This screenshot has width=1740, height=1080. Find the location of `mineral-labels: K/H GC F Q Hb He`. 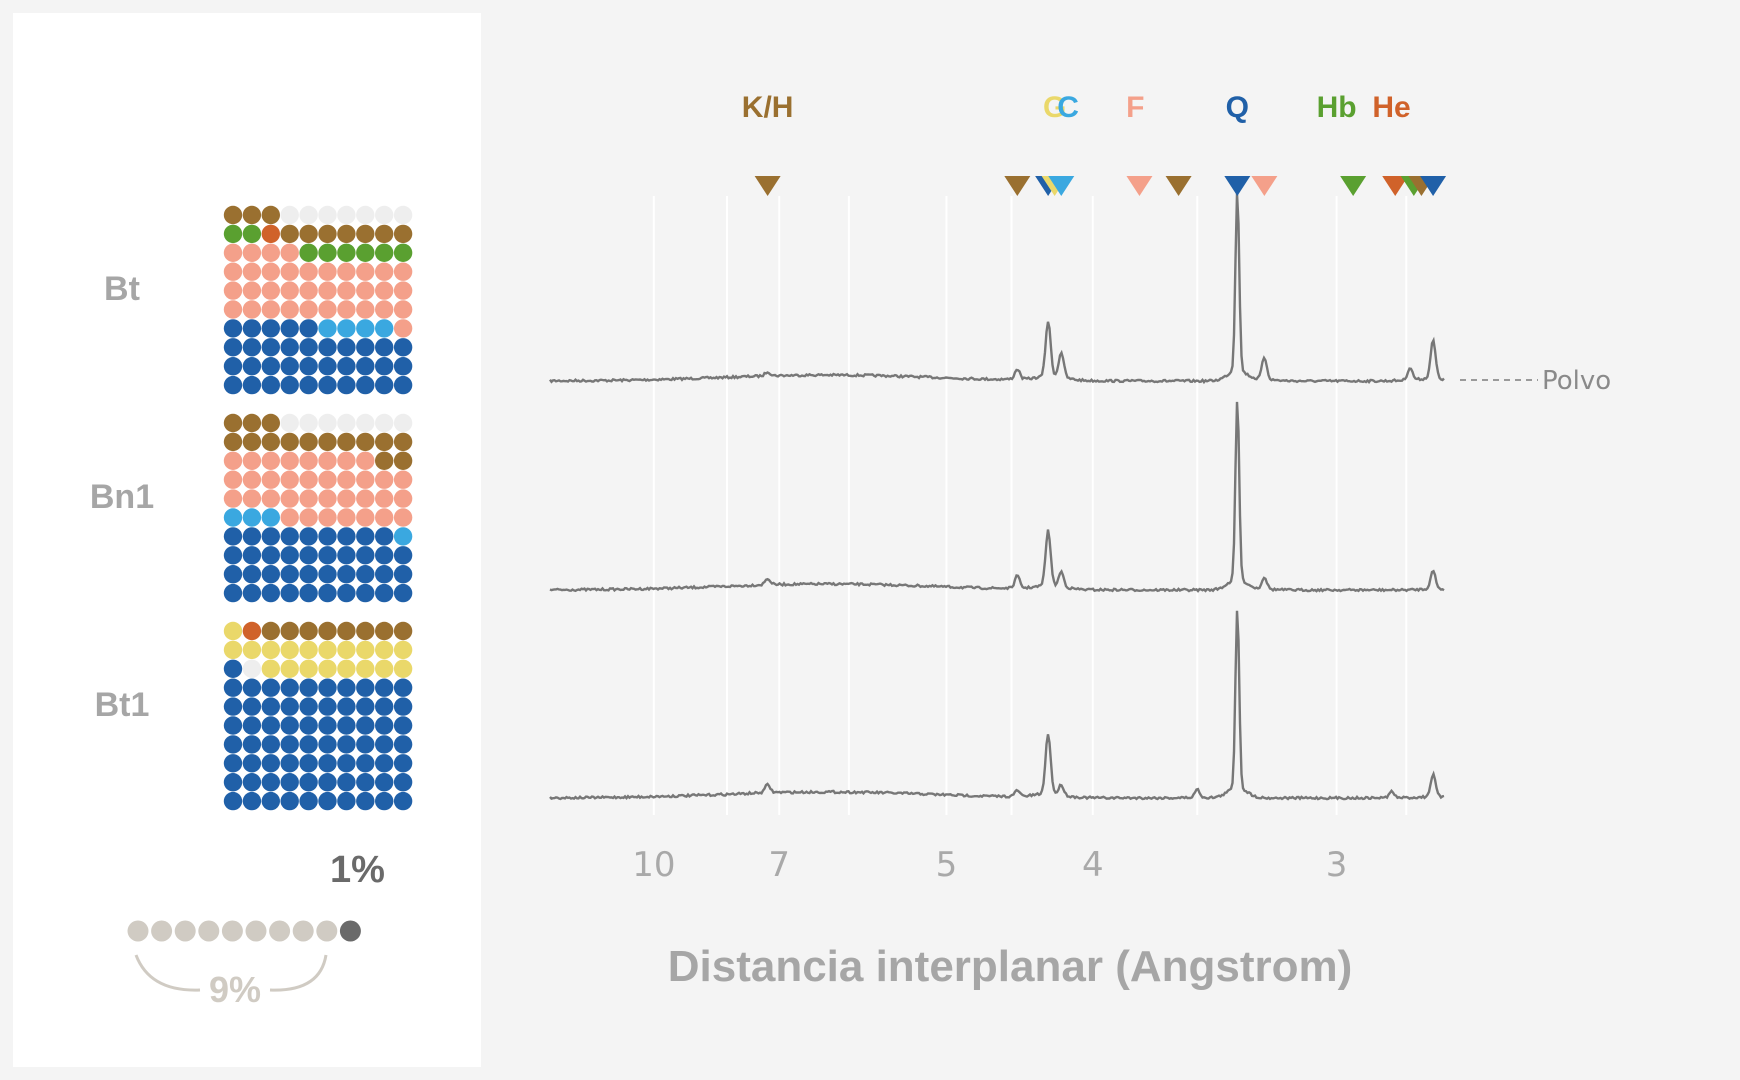

mineral-labels: K/H GC F Q Hb He is located at coordinates (1076, 107).